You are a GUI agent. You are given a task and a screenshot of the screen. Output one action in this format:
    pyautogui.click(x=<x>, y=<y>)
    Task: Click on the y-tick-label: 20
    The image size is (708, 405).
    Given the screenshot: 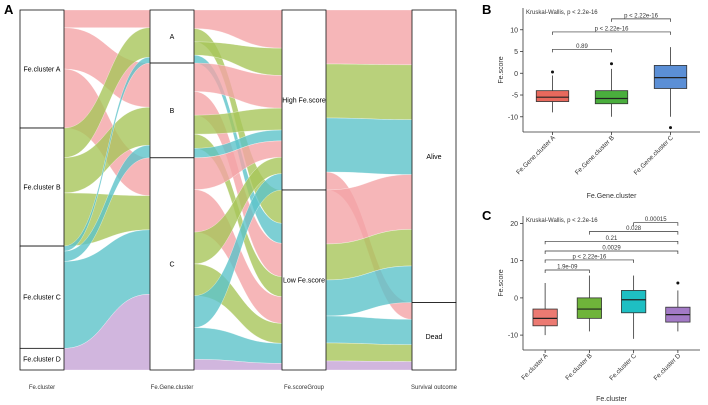 What is the action you would take?
    pyautogui.click(x=514, y=224)
    